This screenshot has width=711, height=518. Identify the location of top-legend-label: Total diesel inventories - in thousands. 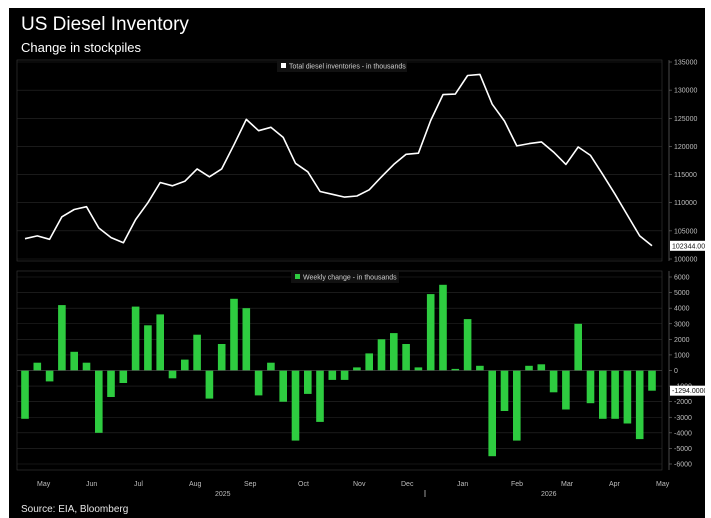
(347, 67).